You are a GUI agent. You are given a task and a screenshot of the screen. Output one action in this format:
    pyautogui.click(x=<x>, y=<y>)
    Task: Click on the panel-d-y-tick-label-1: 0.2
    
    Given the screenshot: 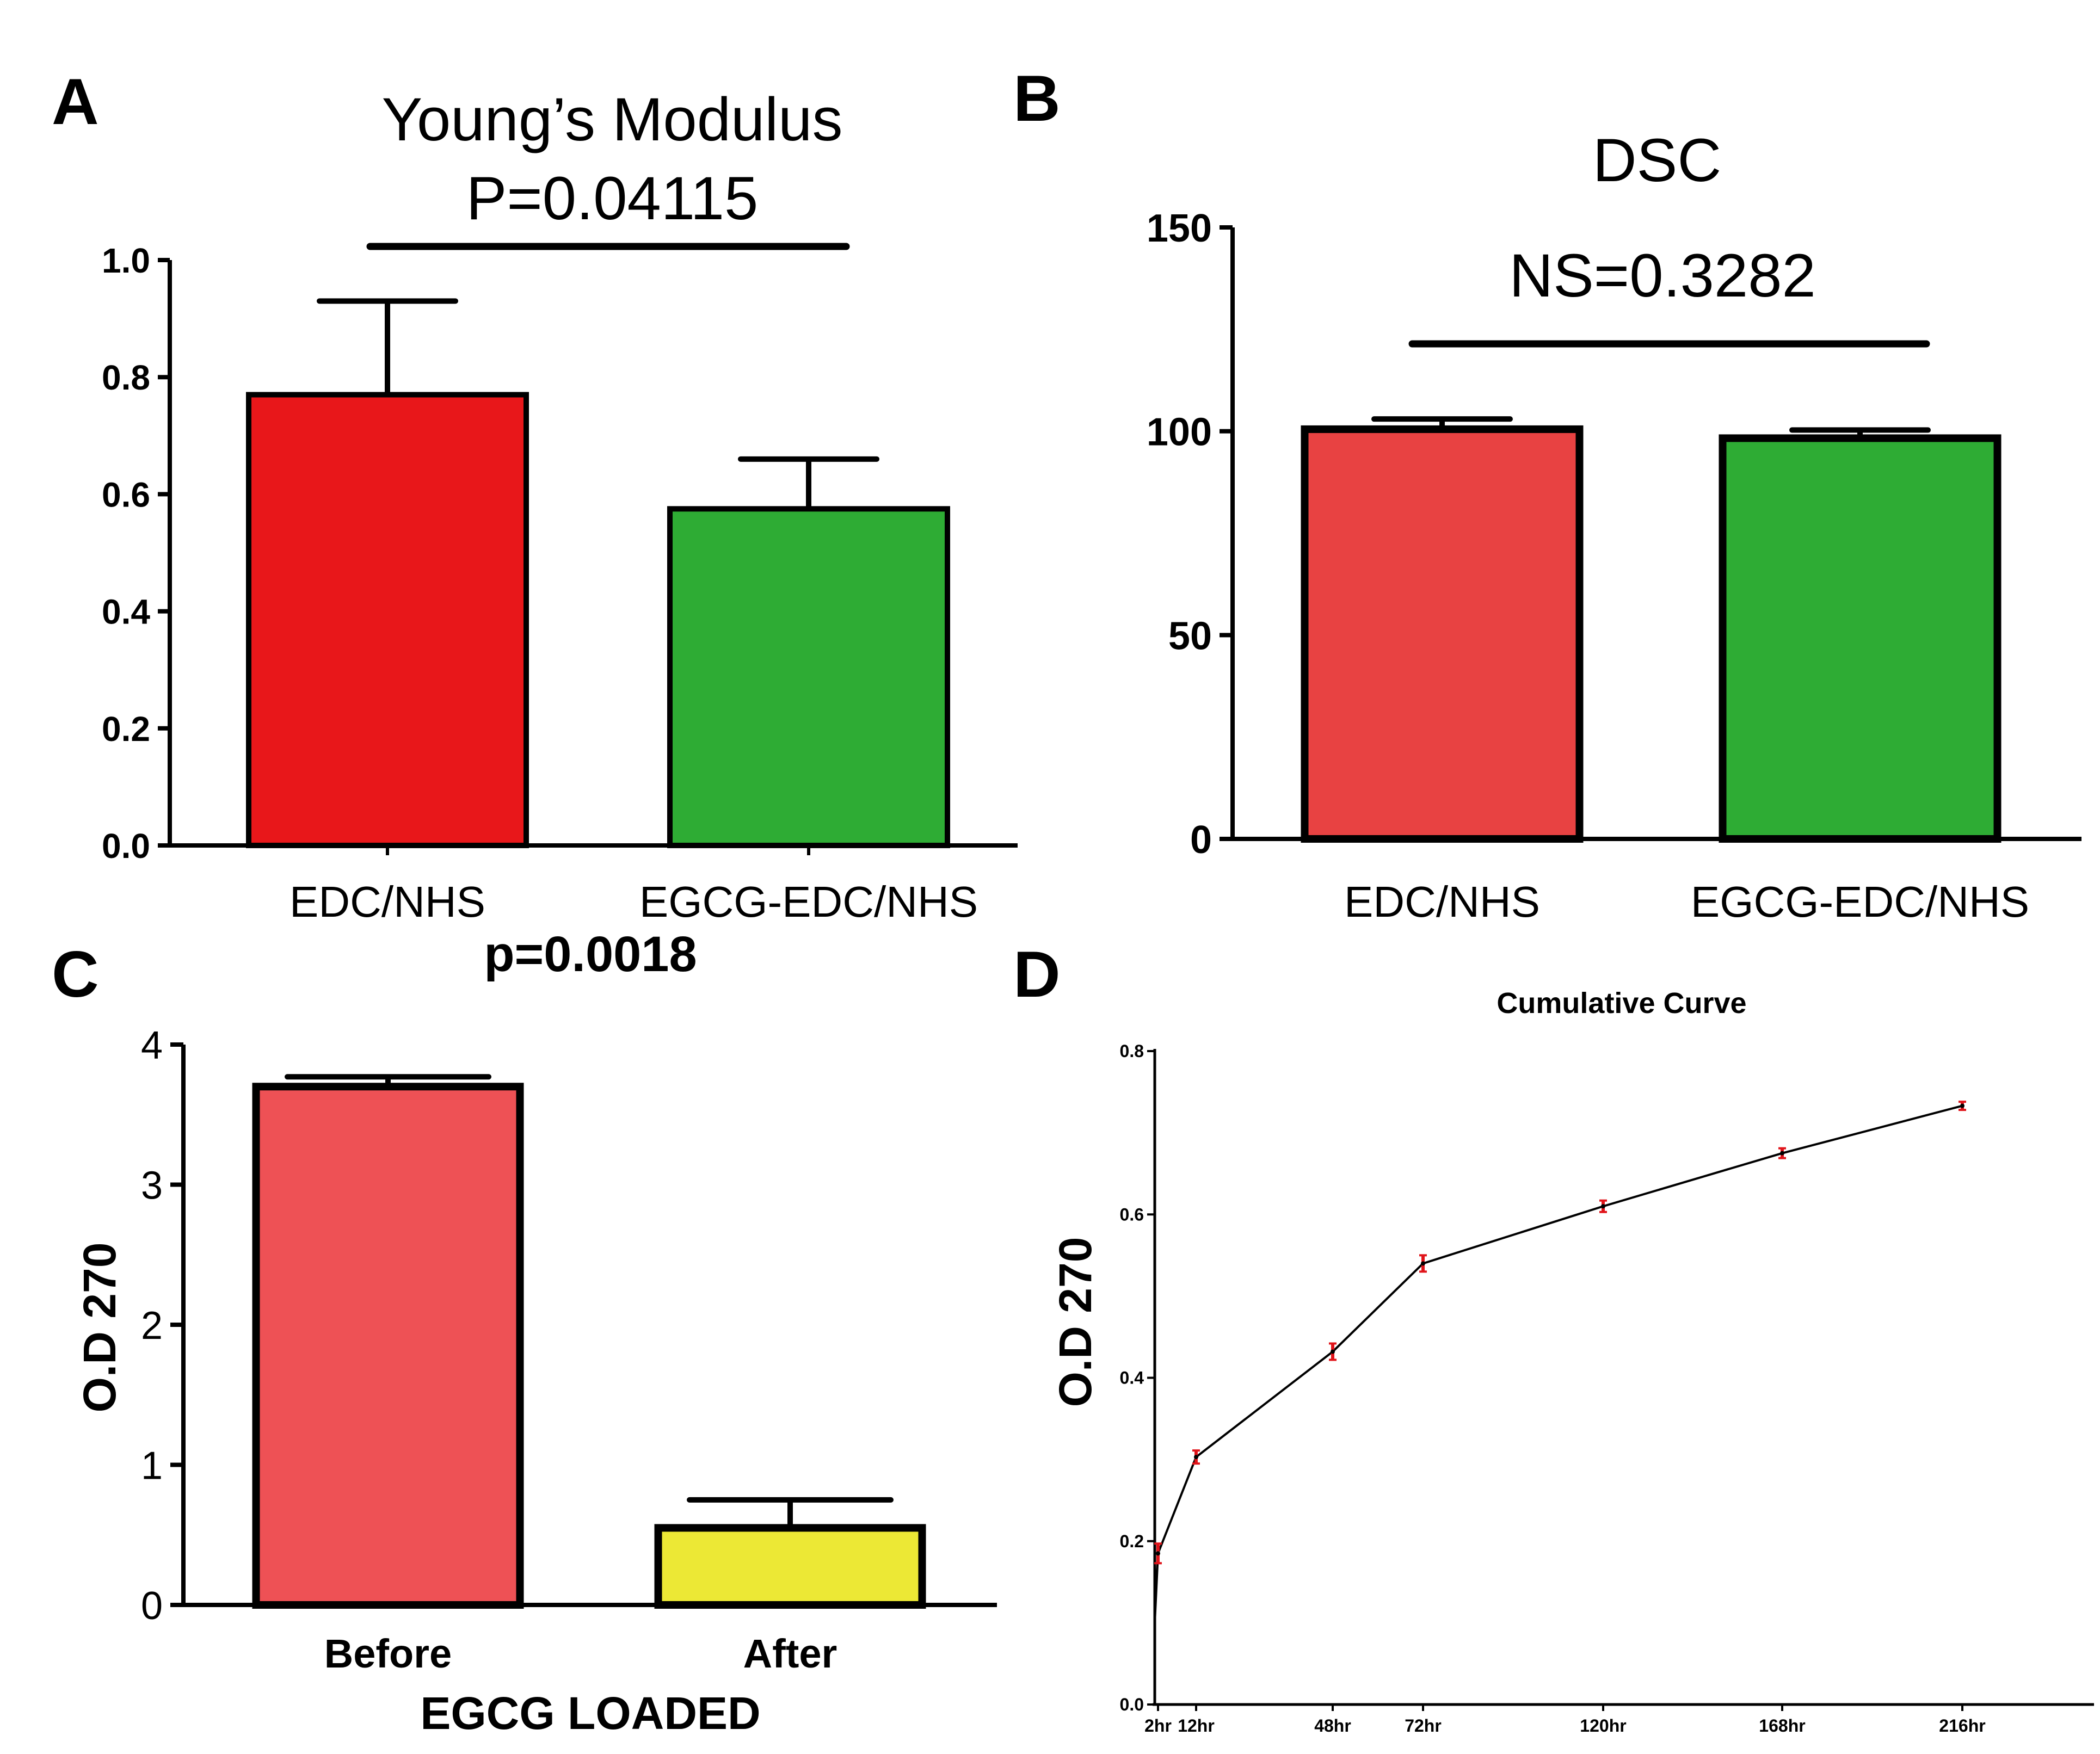 What is the action you would take?
    pyautogui.click(x=1132, y=1541)
    